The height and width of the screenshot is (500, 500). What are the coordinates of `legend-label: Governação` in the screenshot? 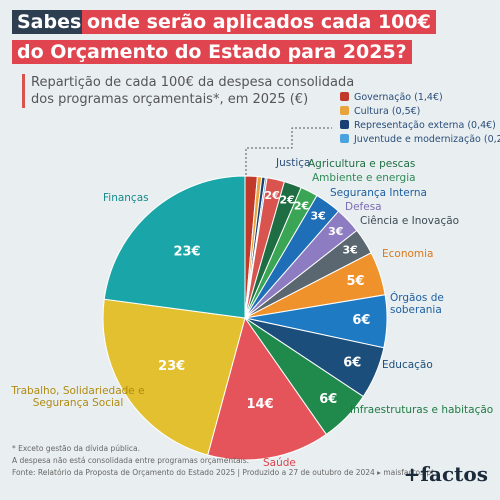 It's located at (383, 97).